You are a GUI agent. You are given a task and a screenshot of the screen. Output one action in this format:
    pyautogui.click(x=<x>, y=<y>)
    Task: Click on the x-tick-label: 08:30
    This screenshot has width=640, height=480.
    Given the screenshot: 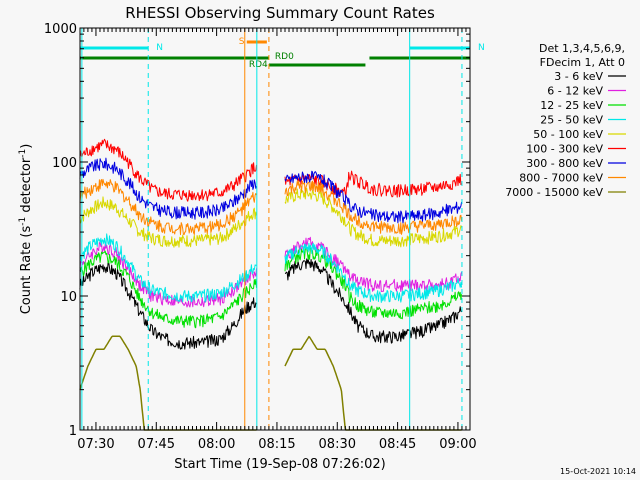 What is the action you would take?
    pyautogui.click(x=337, y=444)
    